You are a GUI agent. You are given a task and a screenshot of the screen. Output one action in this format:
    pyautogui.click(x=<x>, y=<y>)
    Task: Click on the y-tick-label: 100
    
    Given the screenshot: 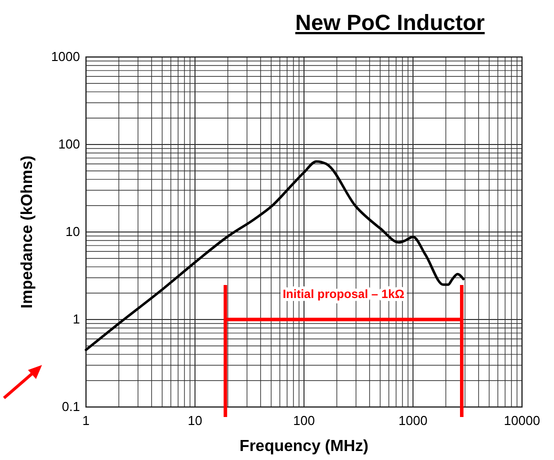 What is the action you would take?
    pyautogui.click(x=69, y=144)
    